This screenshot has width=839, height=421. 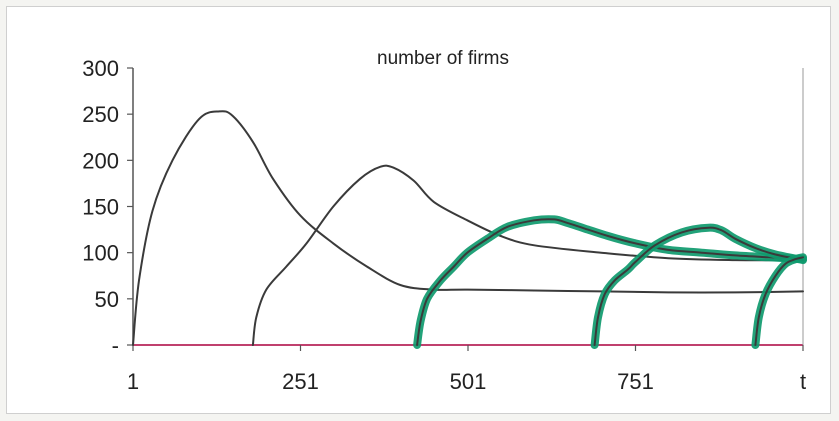 I want to click on x-tick-label: 251, so click(x=300, y=381).